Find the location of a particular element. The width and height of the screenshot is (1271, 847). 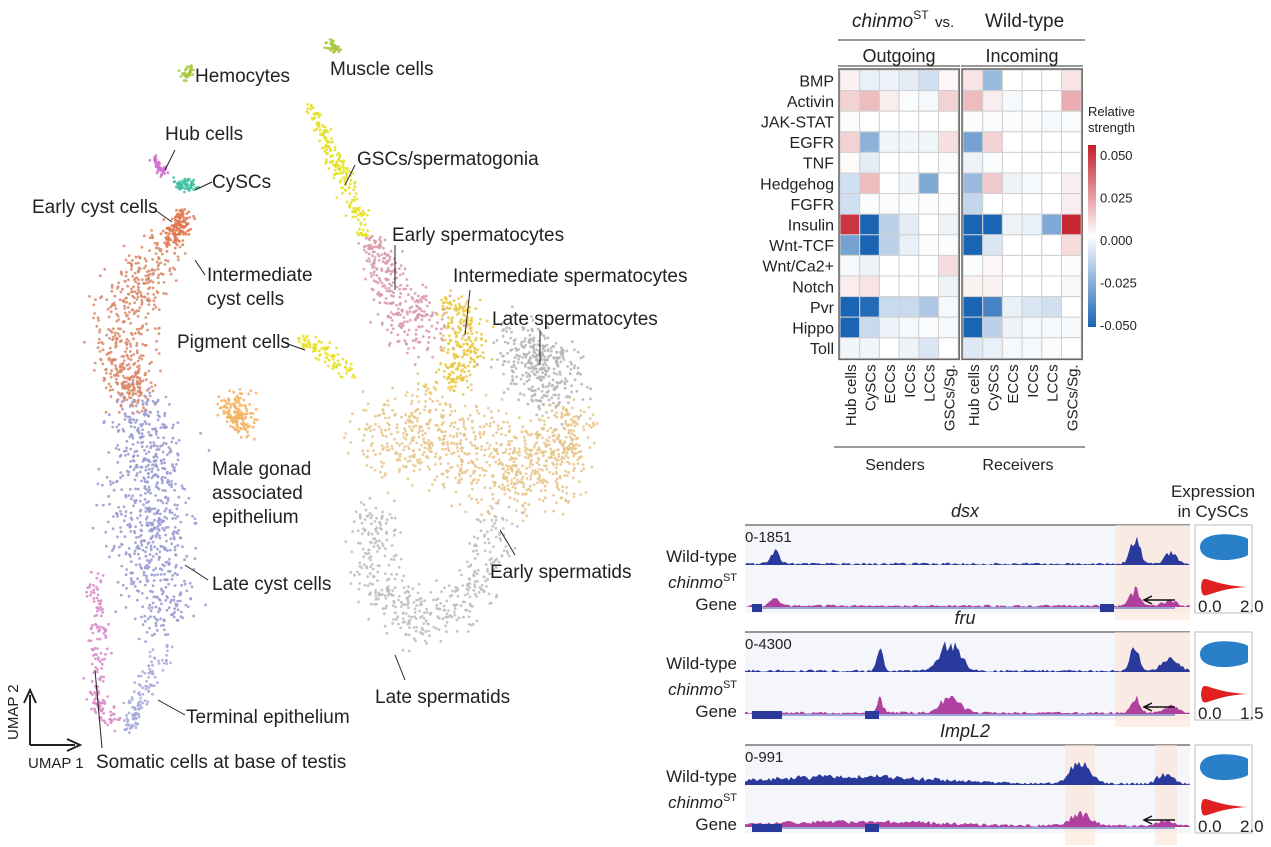

violin-axis-min: 0.0 is located at coordinates (1210, 606).